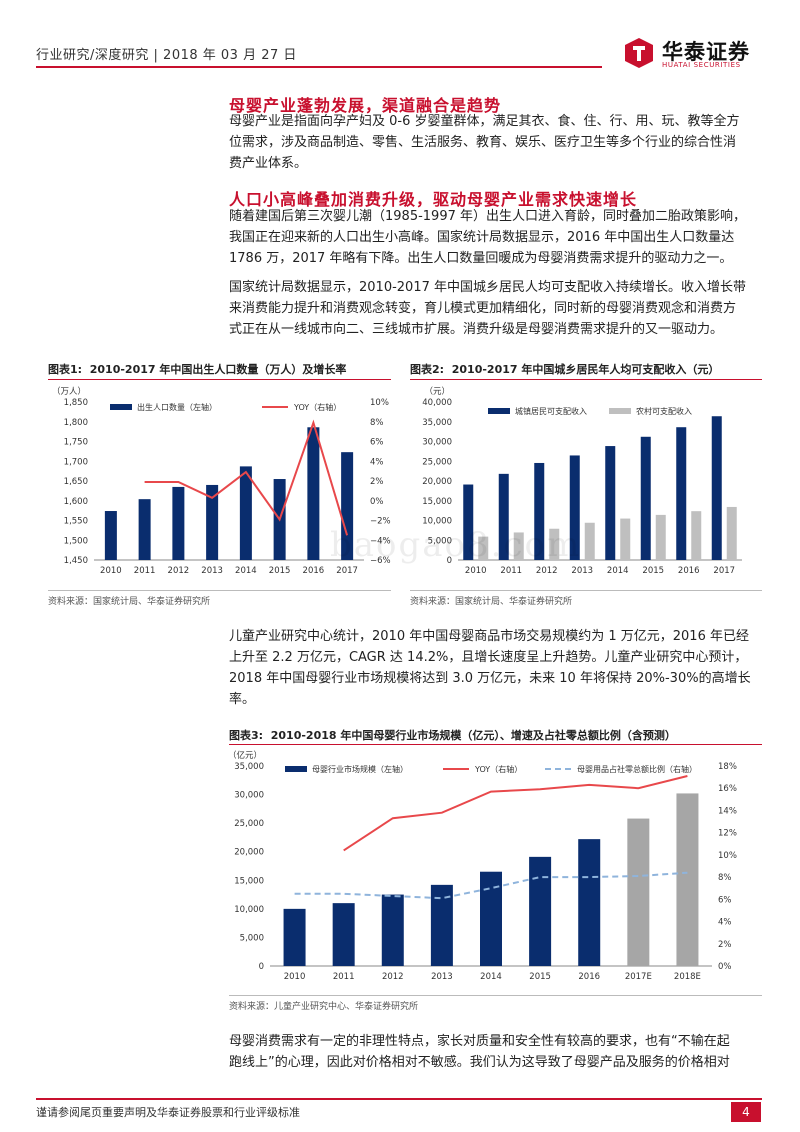 Image resolution: width=800 pixels, height=1132 pixels. I want to click on text-line: 母婴消费需求有一定的非理性特点，家长对质量和安全性有较高的要求，也有“不输在起, so click(479, 1041).